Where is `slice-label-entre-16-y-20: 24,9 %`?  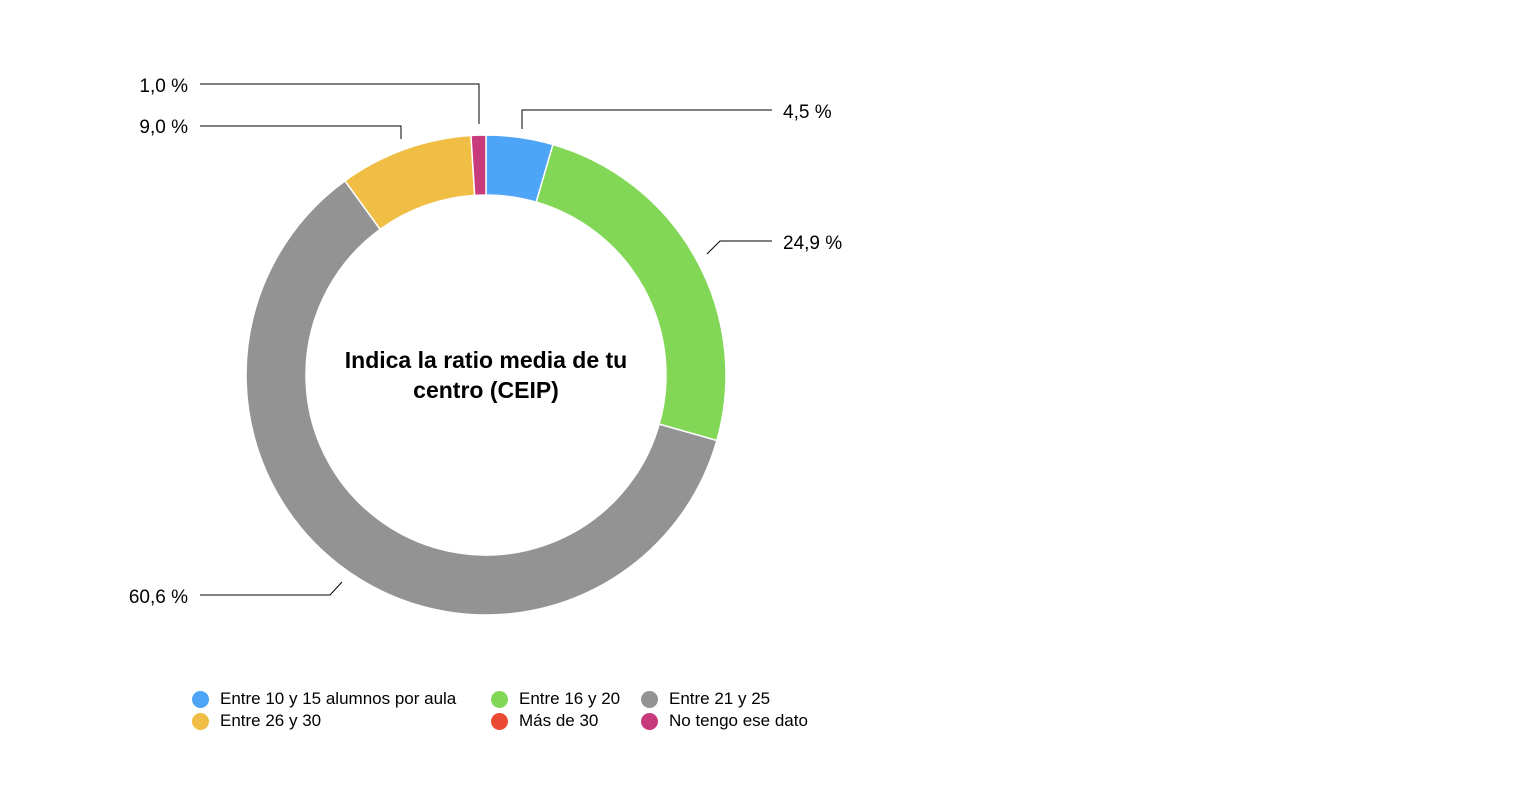 slice-label-entre-16-y-20: 24,9 % is located at coordinates (812, 243).